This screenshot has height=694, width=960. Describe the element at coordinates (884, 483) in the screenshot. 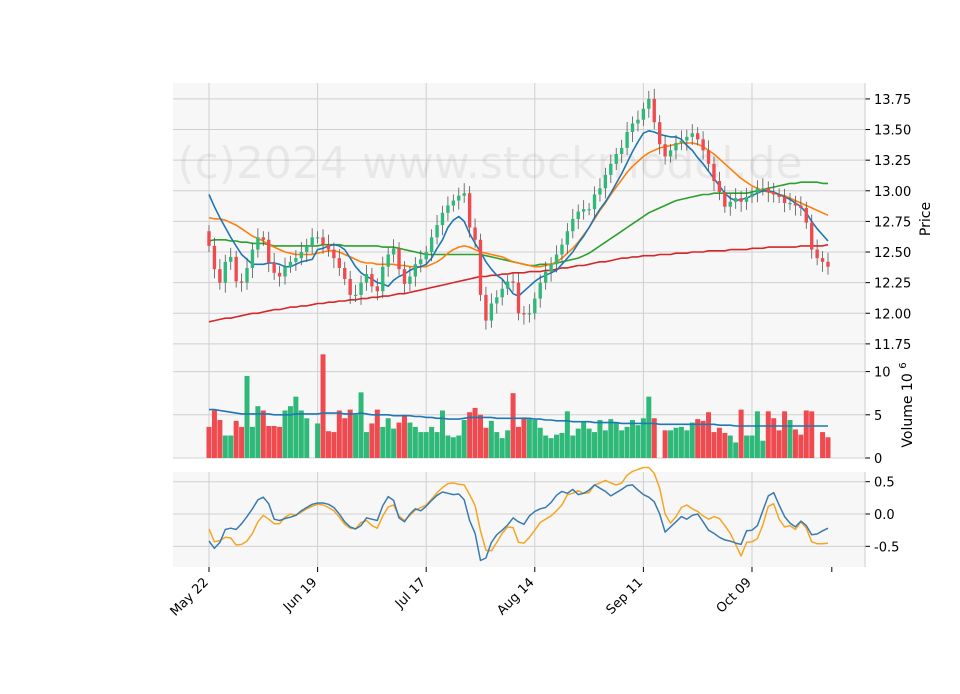

I see `oscillator-tick-label: 0.5` at that location.